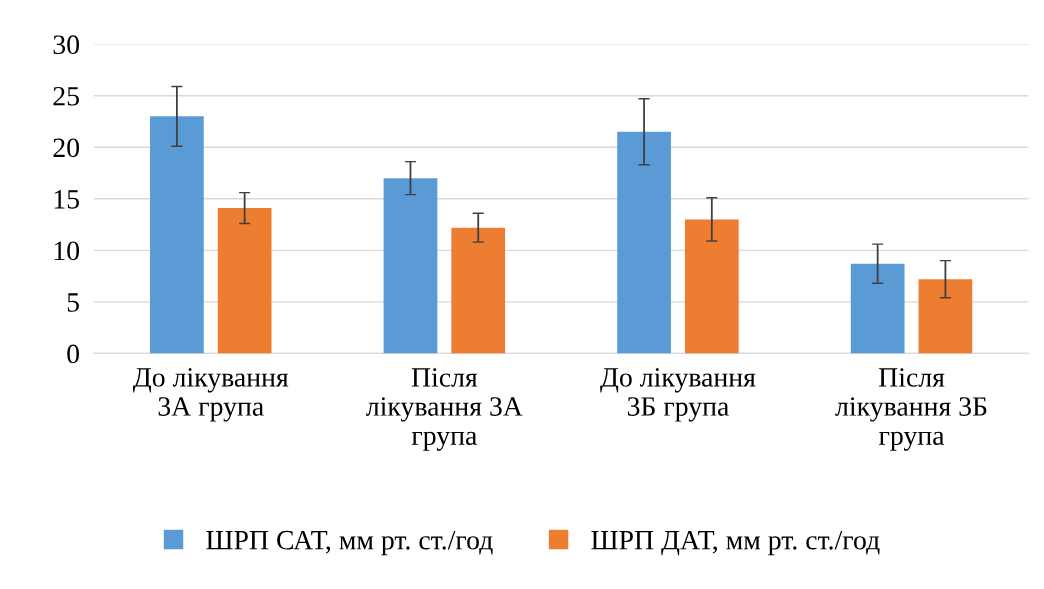 The image size is (1044, 589). What do you see at coordinates (67, 251) in the screenshot?
I see `y-tick-label: 10` at bounding box center [67, 251].